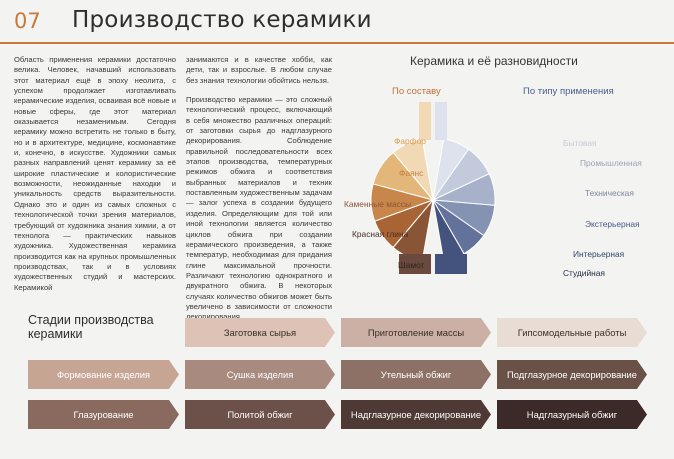 Image resolution: width=674 pixels, height=459 pixels. I want to click on label-porcelain: Фарфор, so click(410, 141).